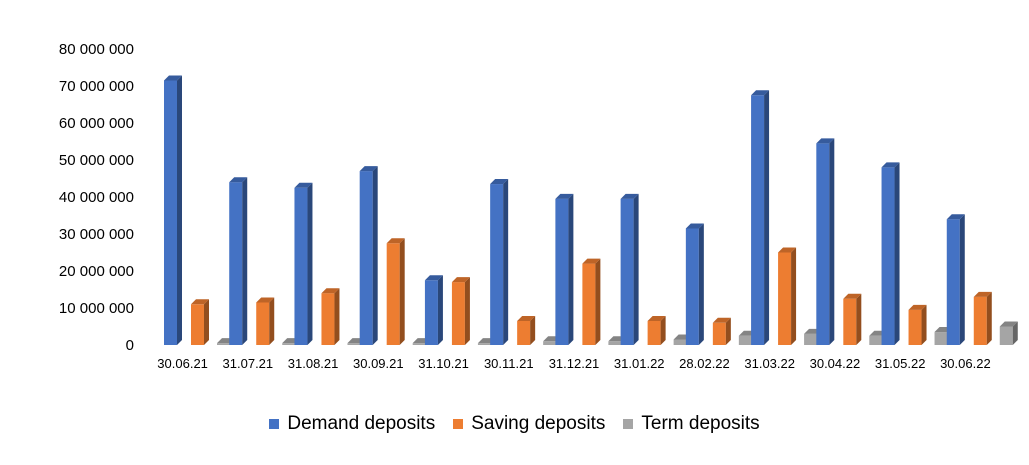 This screenshot has height=465, width=1029. What do you see at coordinates (378, 363) in the screenshot?
I see `x-tick-label: 30.09.21` at bounding box center [378, 363].